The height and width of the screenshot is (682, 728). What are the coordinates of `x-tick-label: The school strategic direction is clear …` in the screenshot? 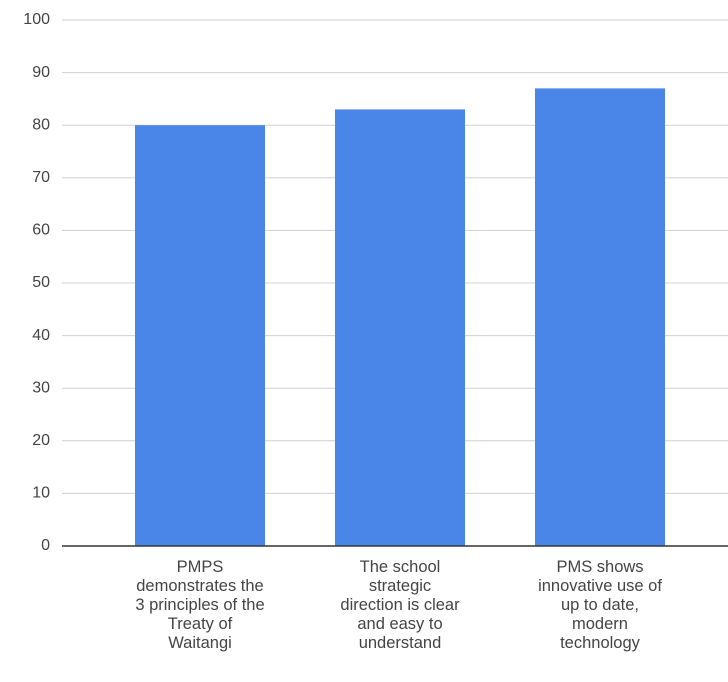 It's located at (400, 605).